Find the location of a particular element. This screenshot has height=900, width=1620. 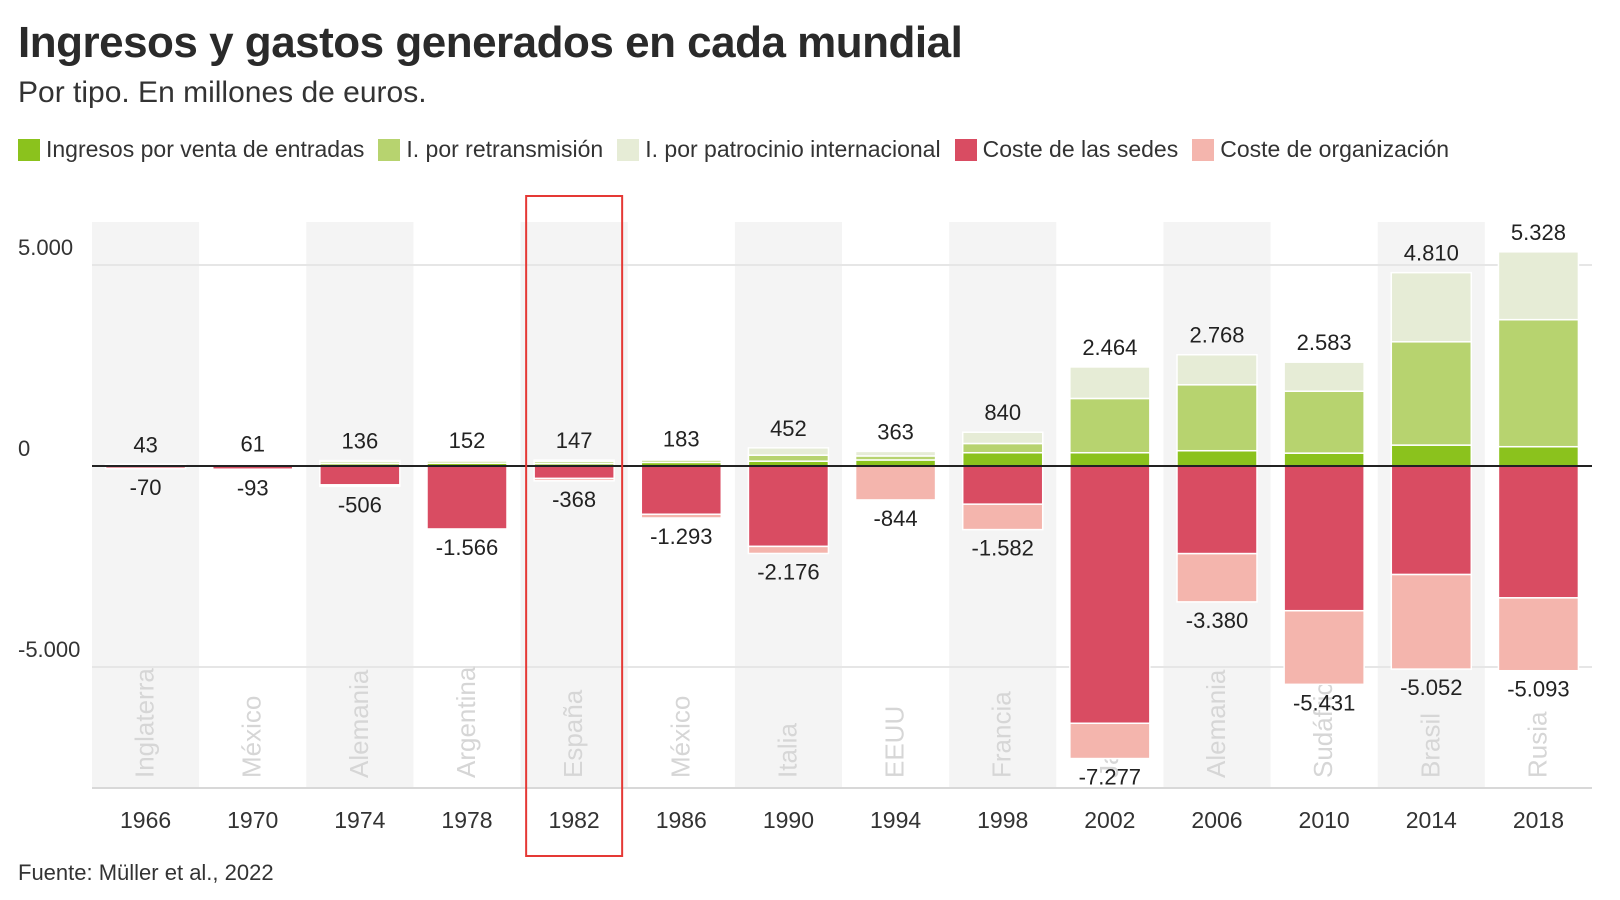

x-tick-label: 1974 is located at coordinates (359, 820).